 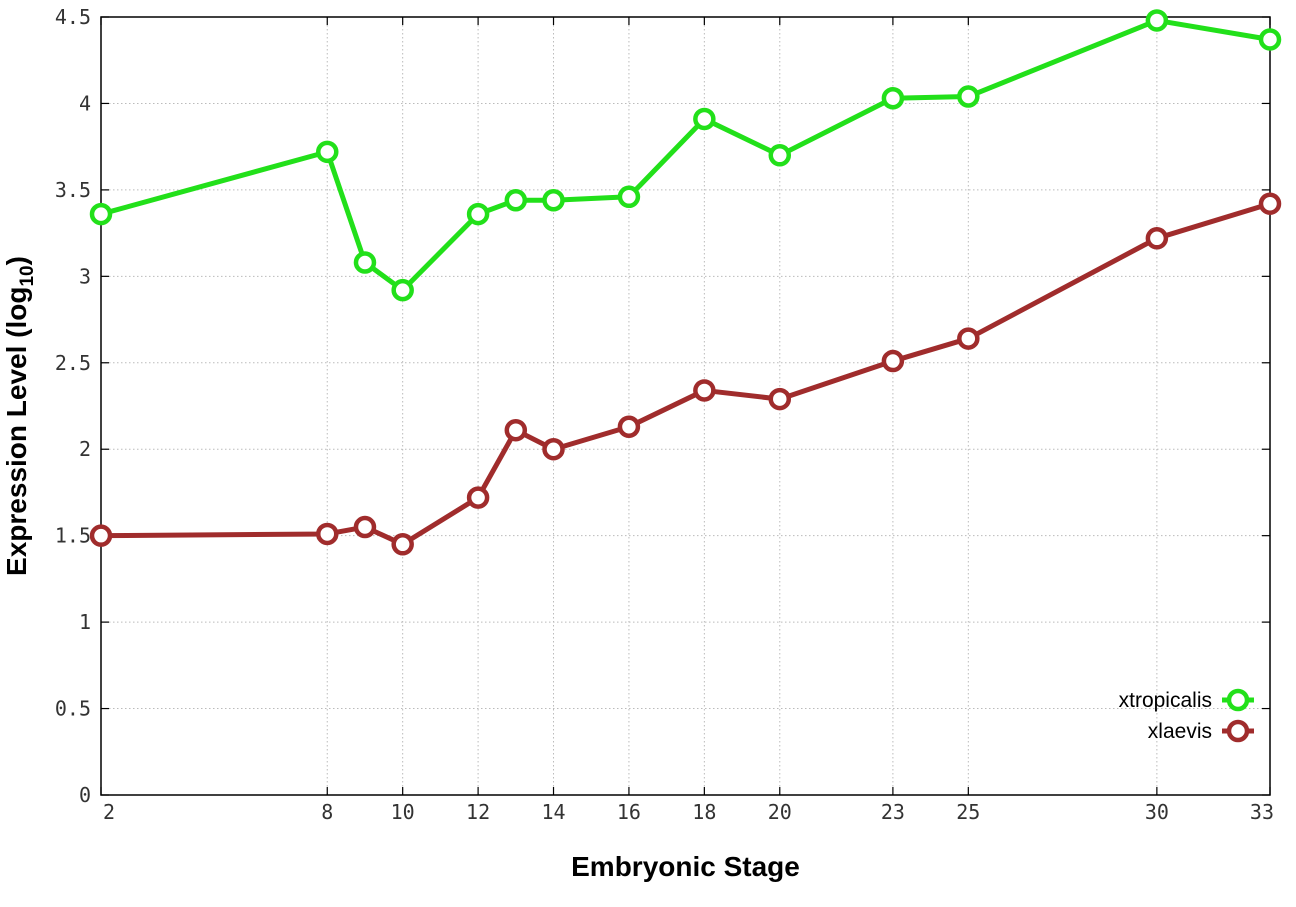 I want to click on x-tick-label: 2, so click(x=109, y=812).